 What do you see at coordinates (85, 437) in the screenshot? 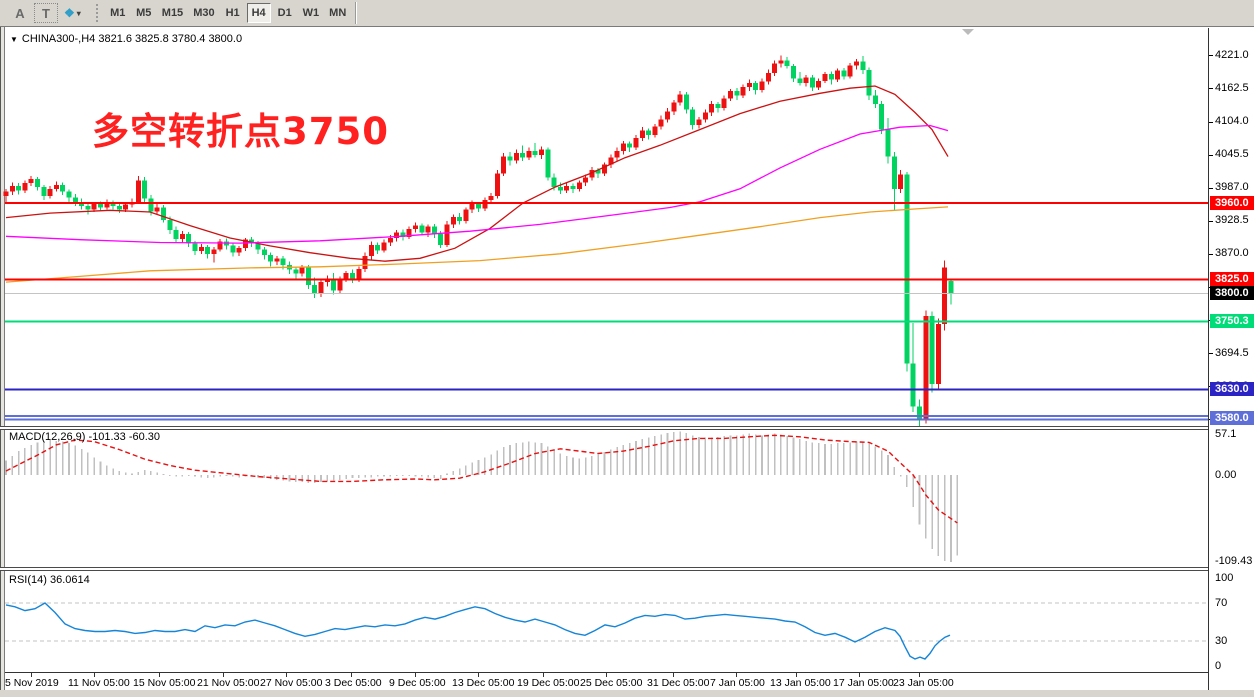
I see `macd-label: MACD(12,26,9) -101.33 -60.30` at bounding box center [85, 437].